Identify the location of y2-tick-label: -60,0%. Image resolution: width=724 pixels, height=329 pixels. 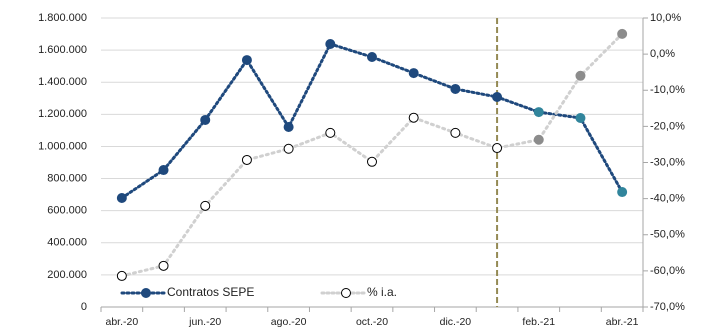
(667, 271).